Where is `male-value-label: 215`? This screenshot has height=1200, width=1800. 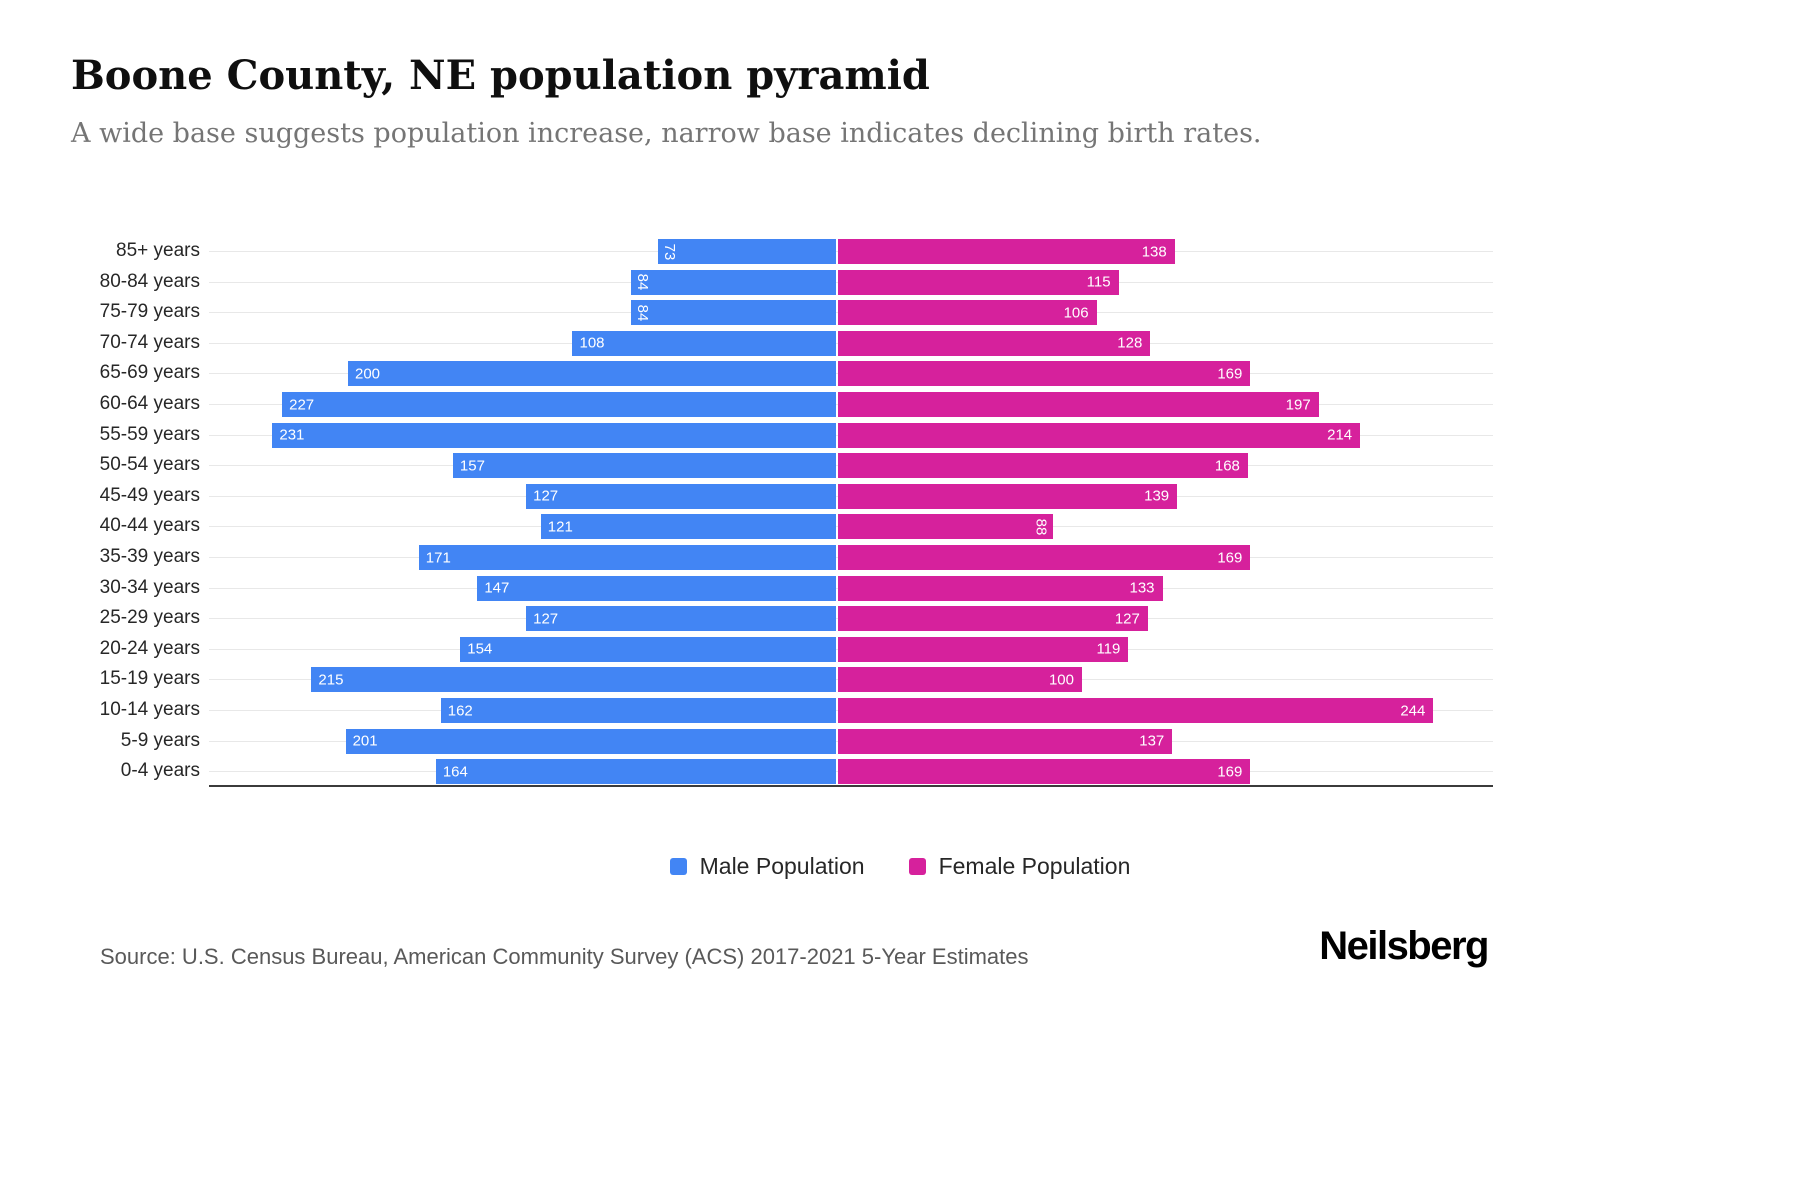 male-value-label: 215 is located at coordinates (331, 680).